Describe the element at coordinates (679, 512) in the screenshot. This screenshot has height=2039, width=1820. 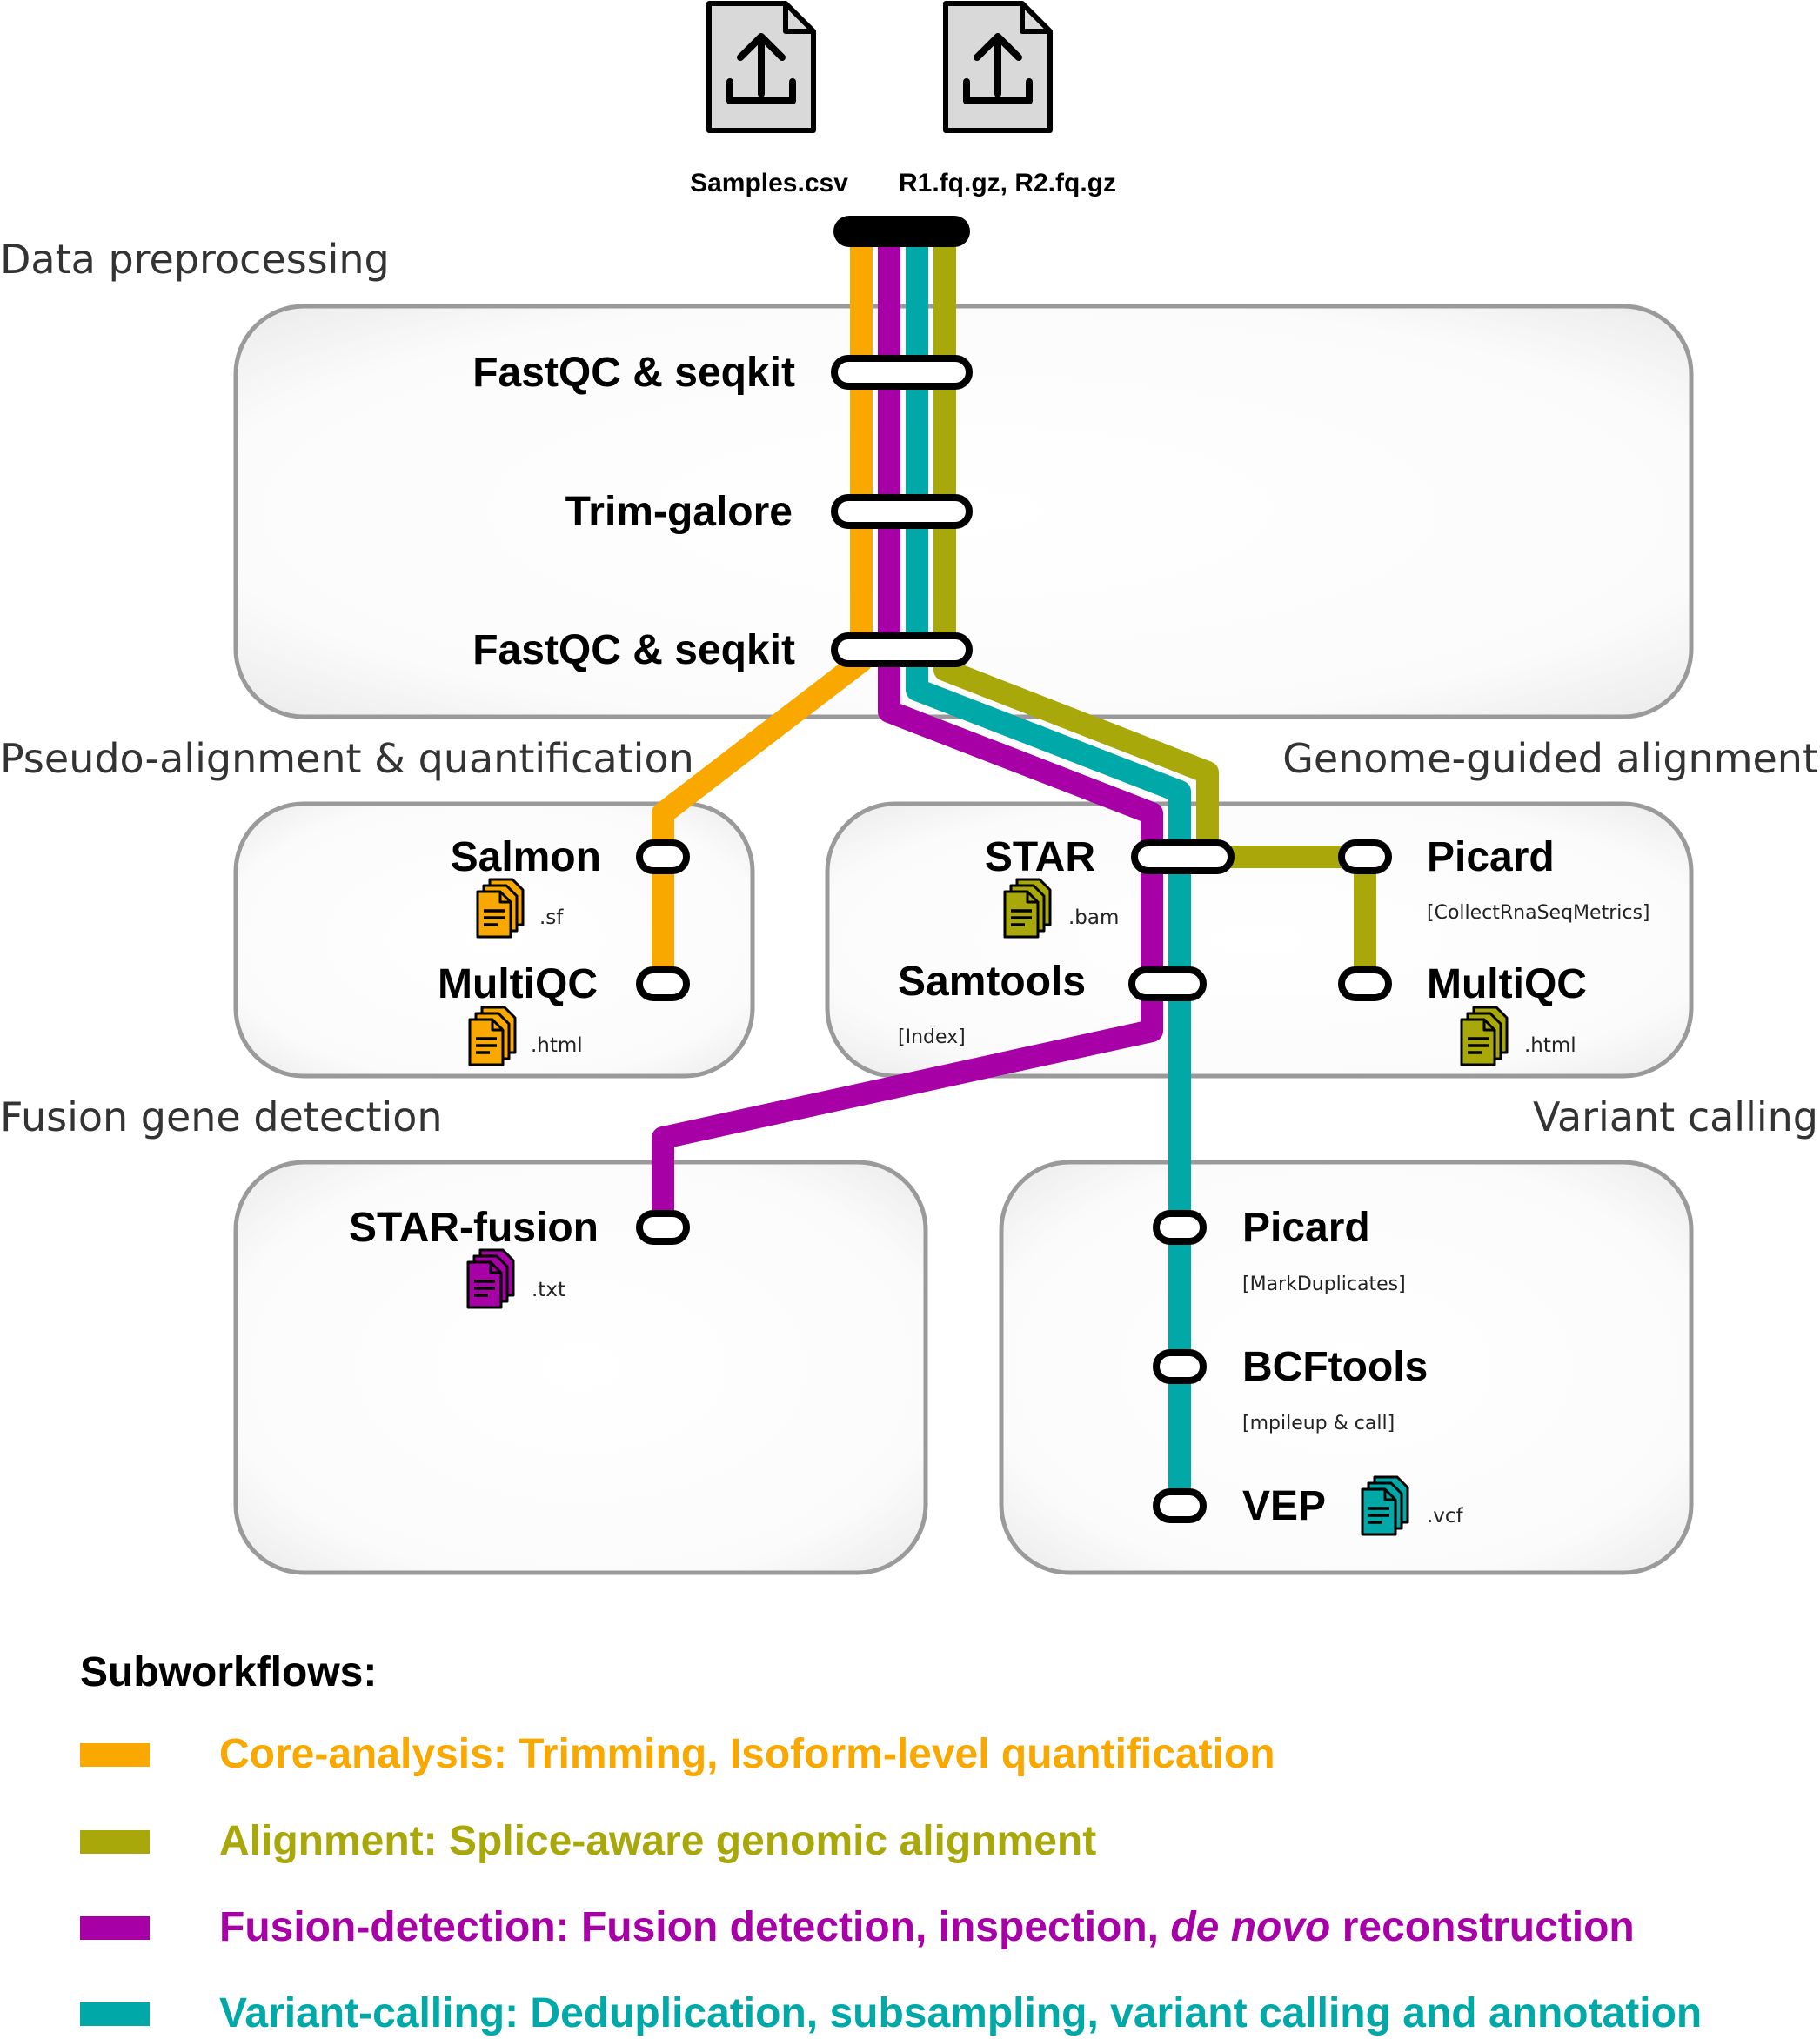
I see `step-label-trim-galore: Trim-galore` at that location.